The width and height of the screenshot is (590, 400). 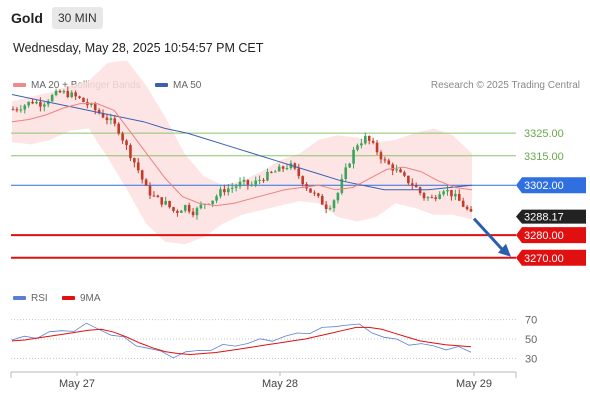 What do you see at coordinates (19, 85) in the screenshot?
I see `ma20-swatch` at bounding box center [19, 85].